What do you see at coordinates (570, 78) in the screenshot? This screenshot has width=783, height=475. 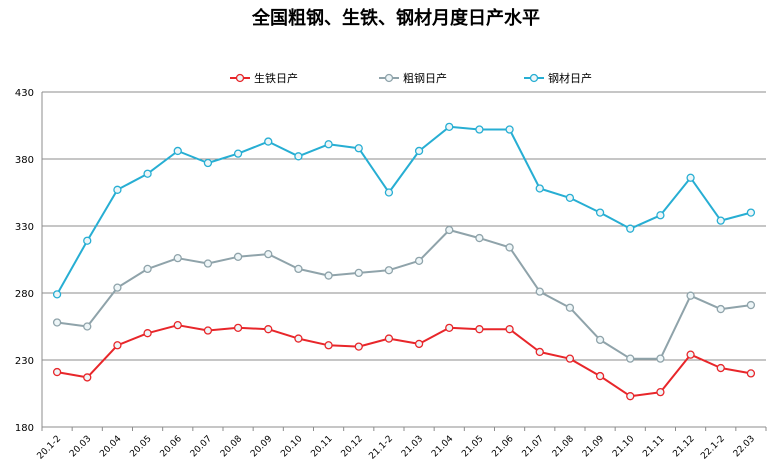 I see `legend-label: 钢材日产` at bounding box center [570, 78].